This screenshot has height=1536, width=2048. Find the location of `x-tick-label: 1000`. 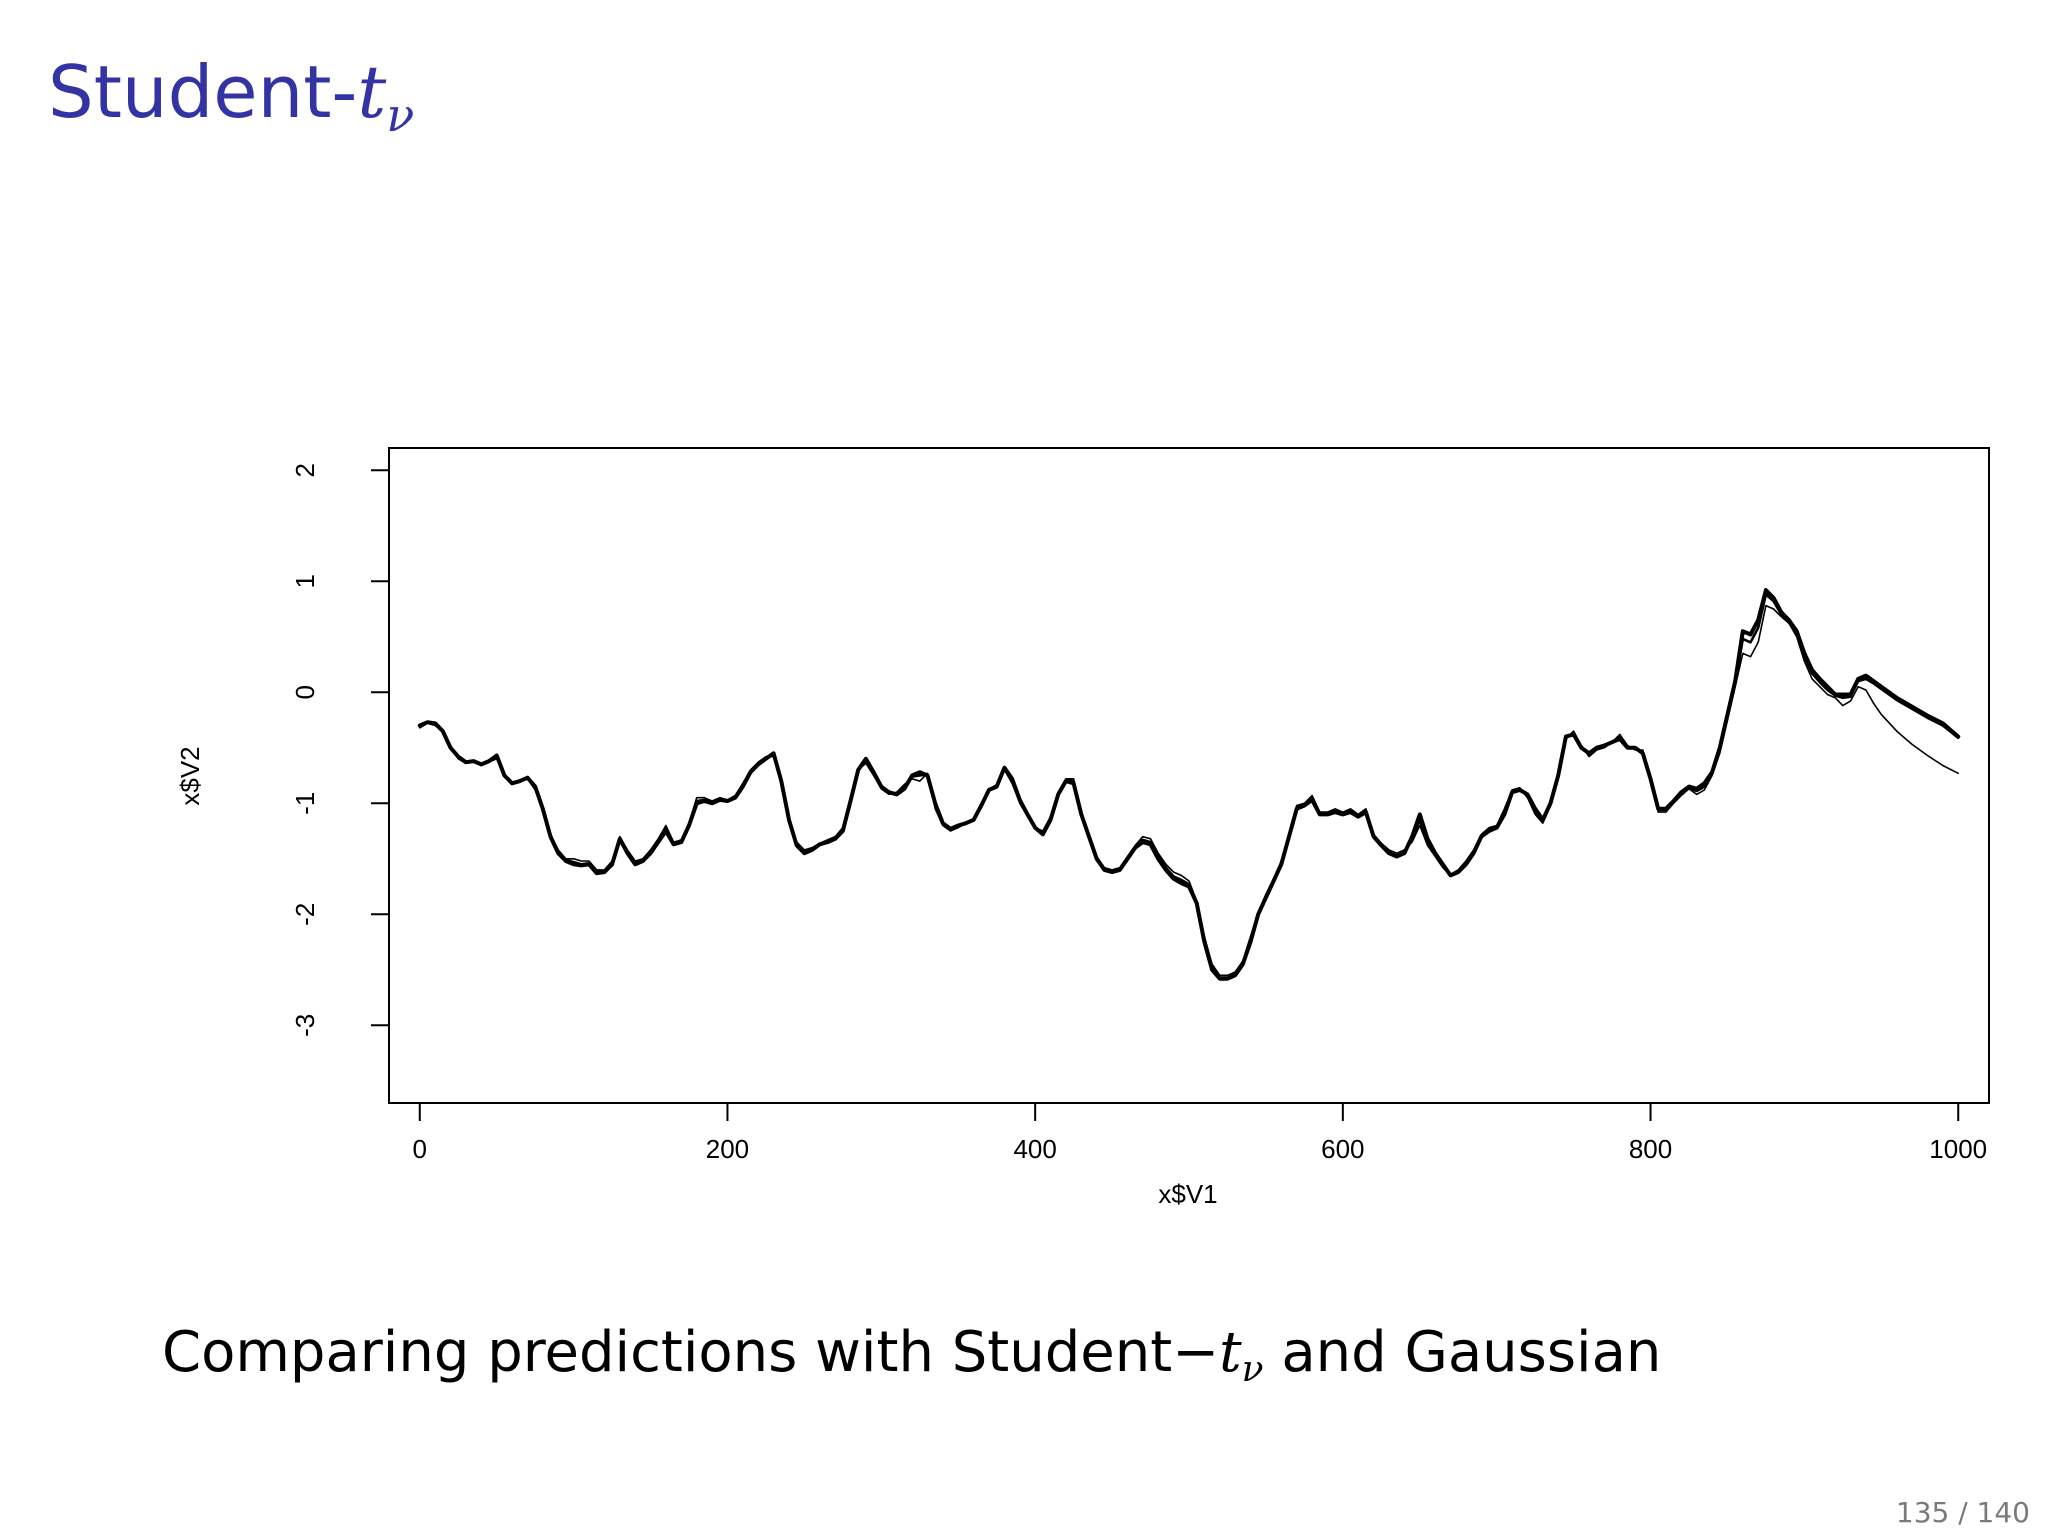

x-tick-label: 1000 is located at coordinates (1958, 1149).